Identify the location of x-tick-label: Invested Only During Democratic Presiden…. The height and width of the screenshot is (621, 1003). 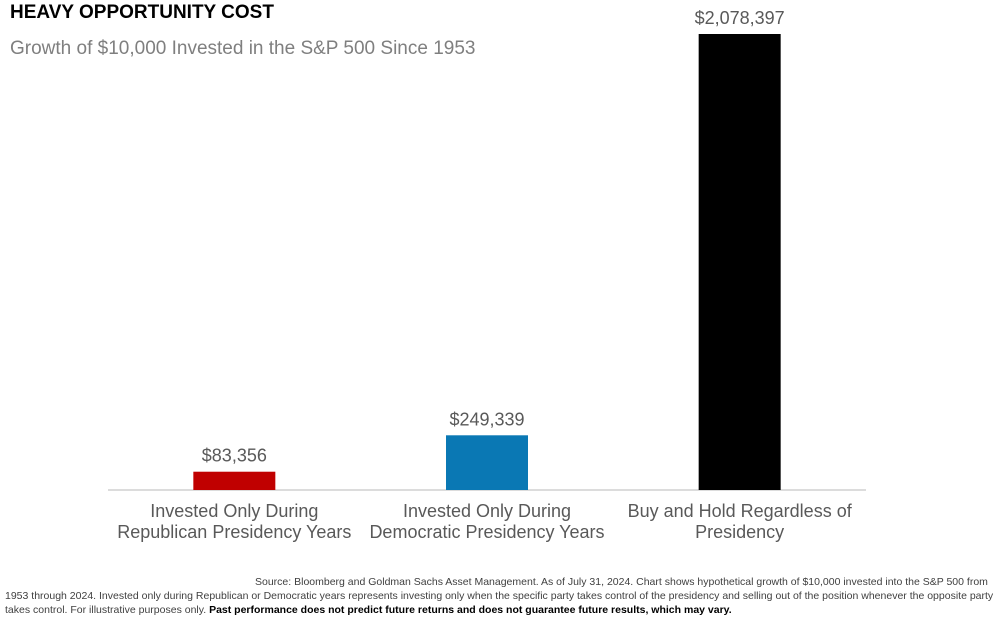
(487, 521).